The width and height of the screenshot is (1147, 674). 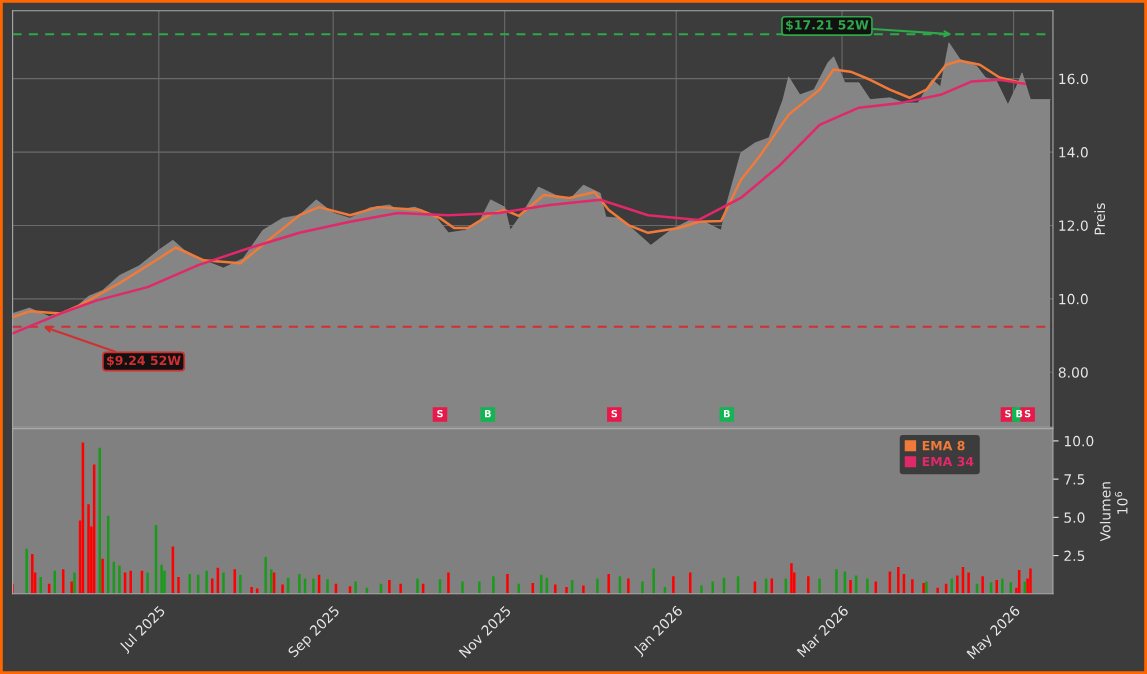 What do you see at coordinates (1073, 79) in the screenshot?
I see `y-tick-label: 16.0` at bounding box center [1073, 79].